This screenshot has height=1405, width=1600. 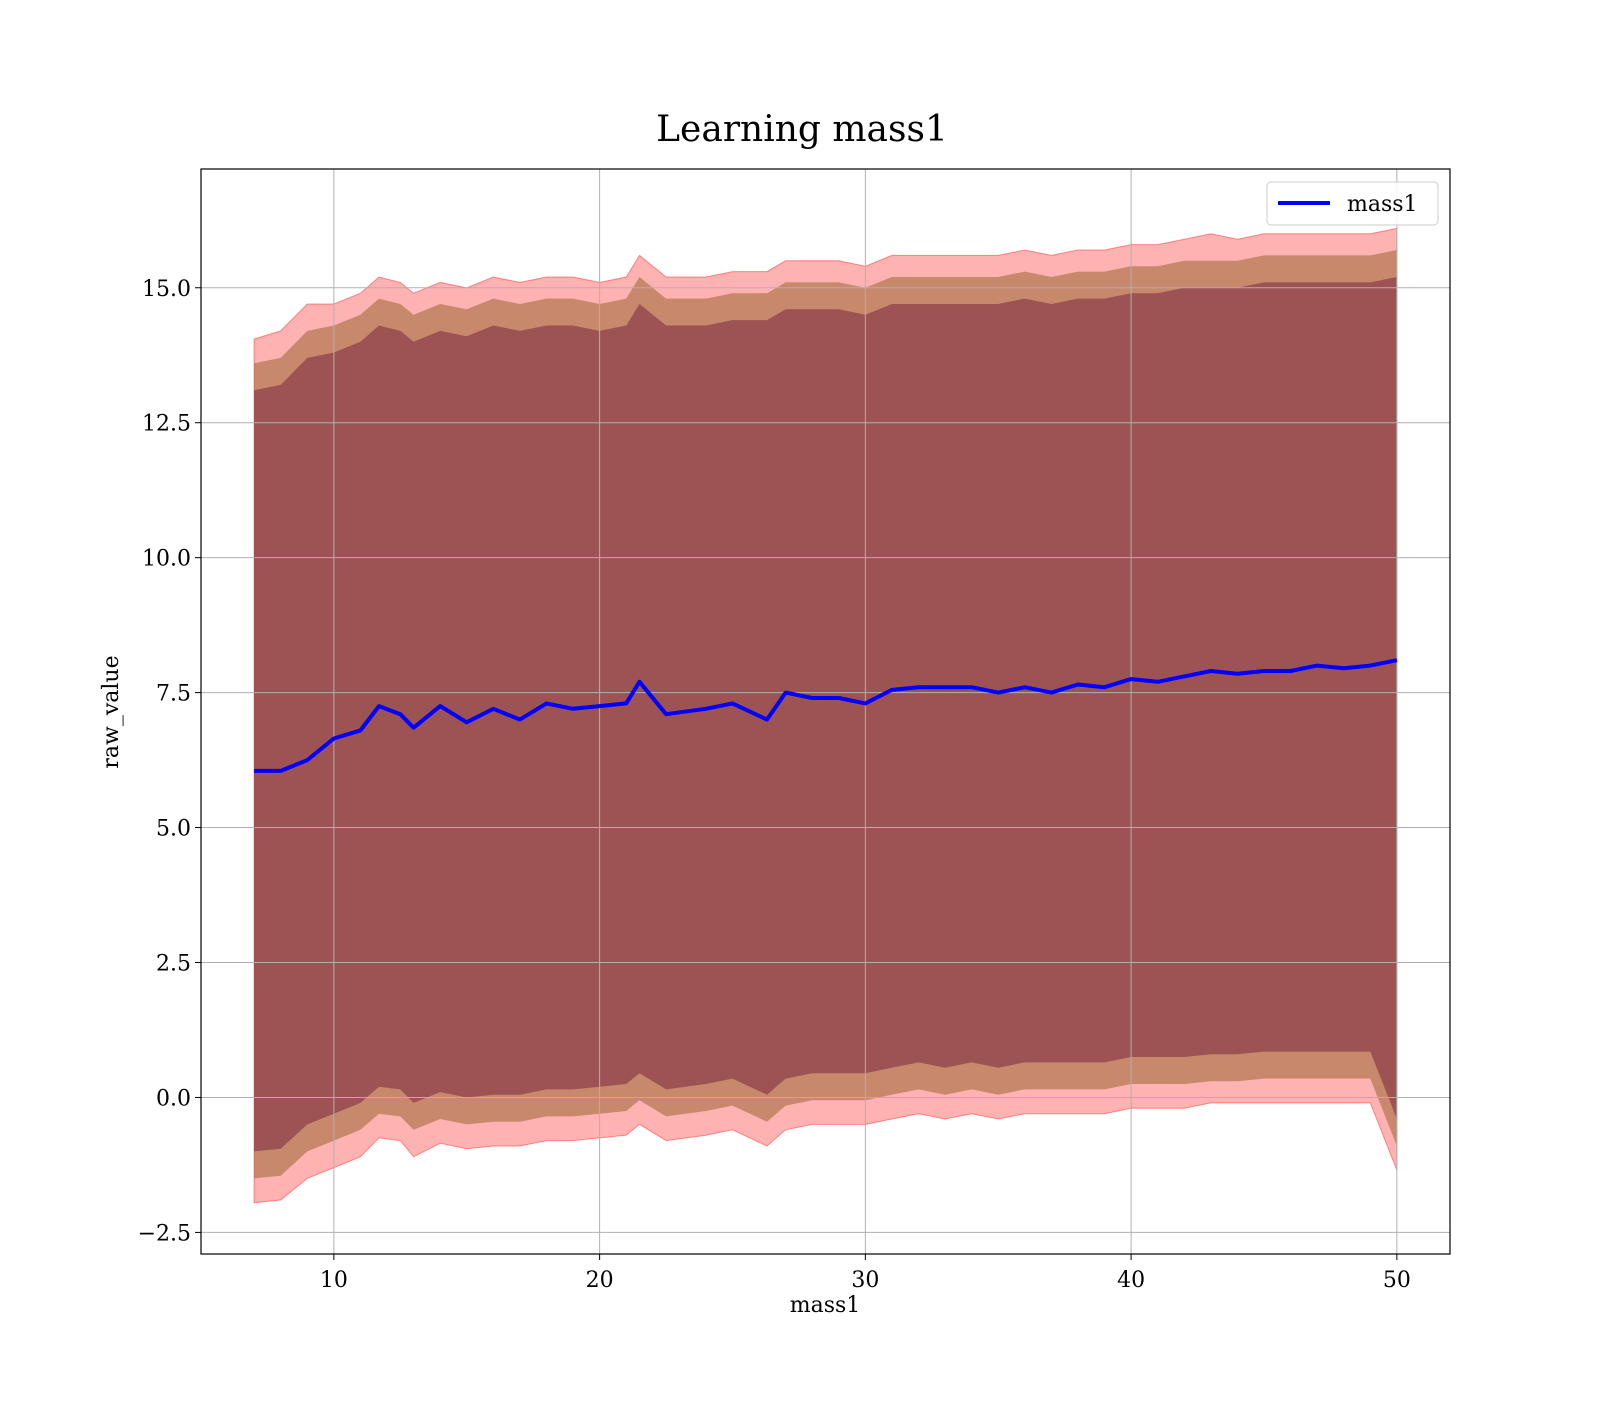 What do you see at coordinates (166, 424) in the screenshot?
I see `y-tick-label: 12.5` at bounding box center [166, 424].